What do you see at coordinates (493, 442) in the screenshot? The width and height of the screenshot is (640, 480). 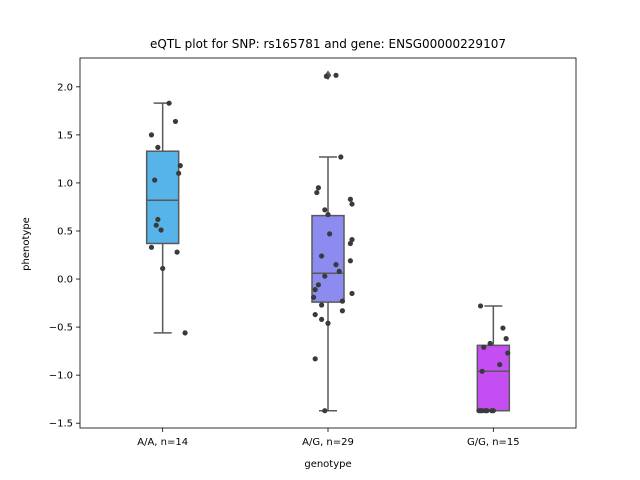 I see `x-tick-label: G/G, n=15` at bounding box center [493, 442].